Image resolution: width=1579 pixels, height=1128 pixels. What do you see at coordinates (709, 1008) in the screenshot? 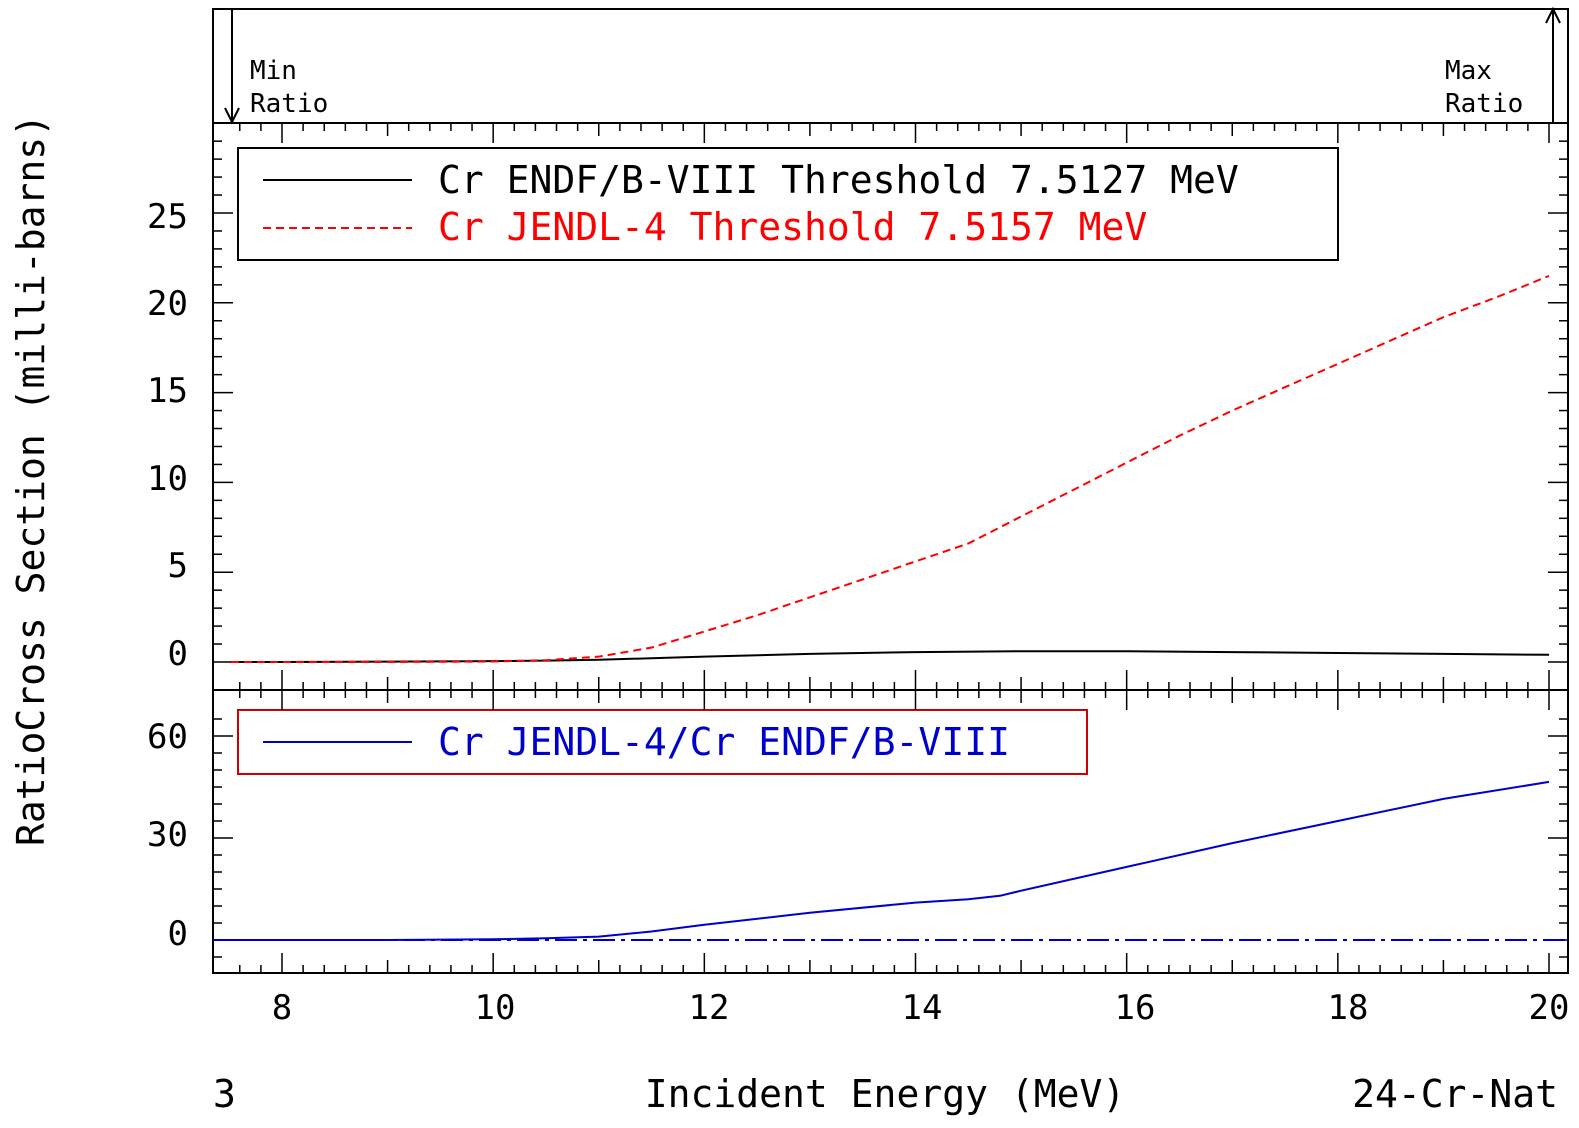
I see `x-tick-label: 12` at bounding box center [709, 1008].